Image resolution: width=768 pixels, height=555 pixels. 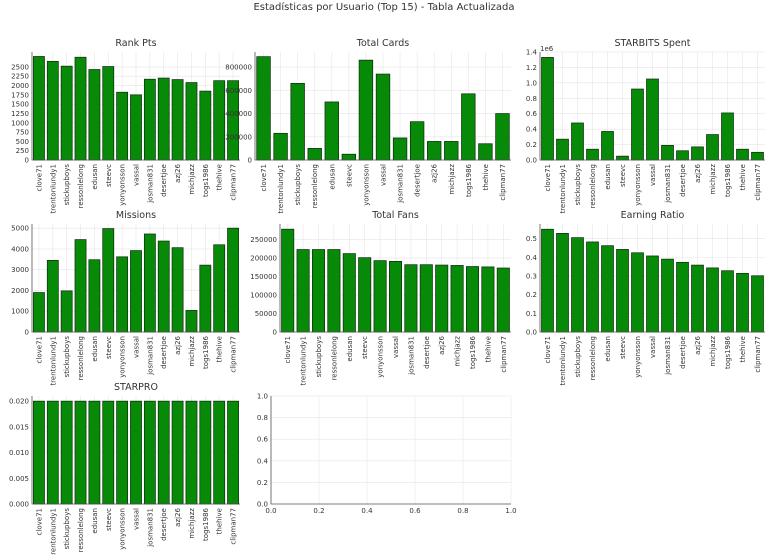 I want to click on axes-spine, so click(x=135, y=450).